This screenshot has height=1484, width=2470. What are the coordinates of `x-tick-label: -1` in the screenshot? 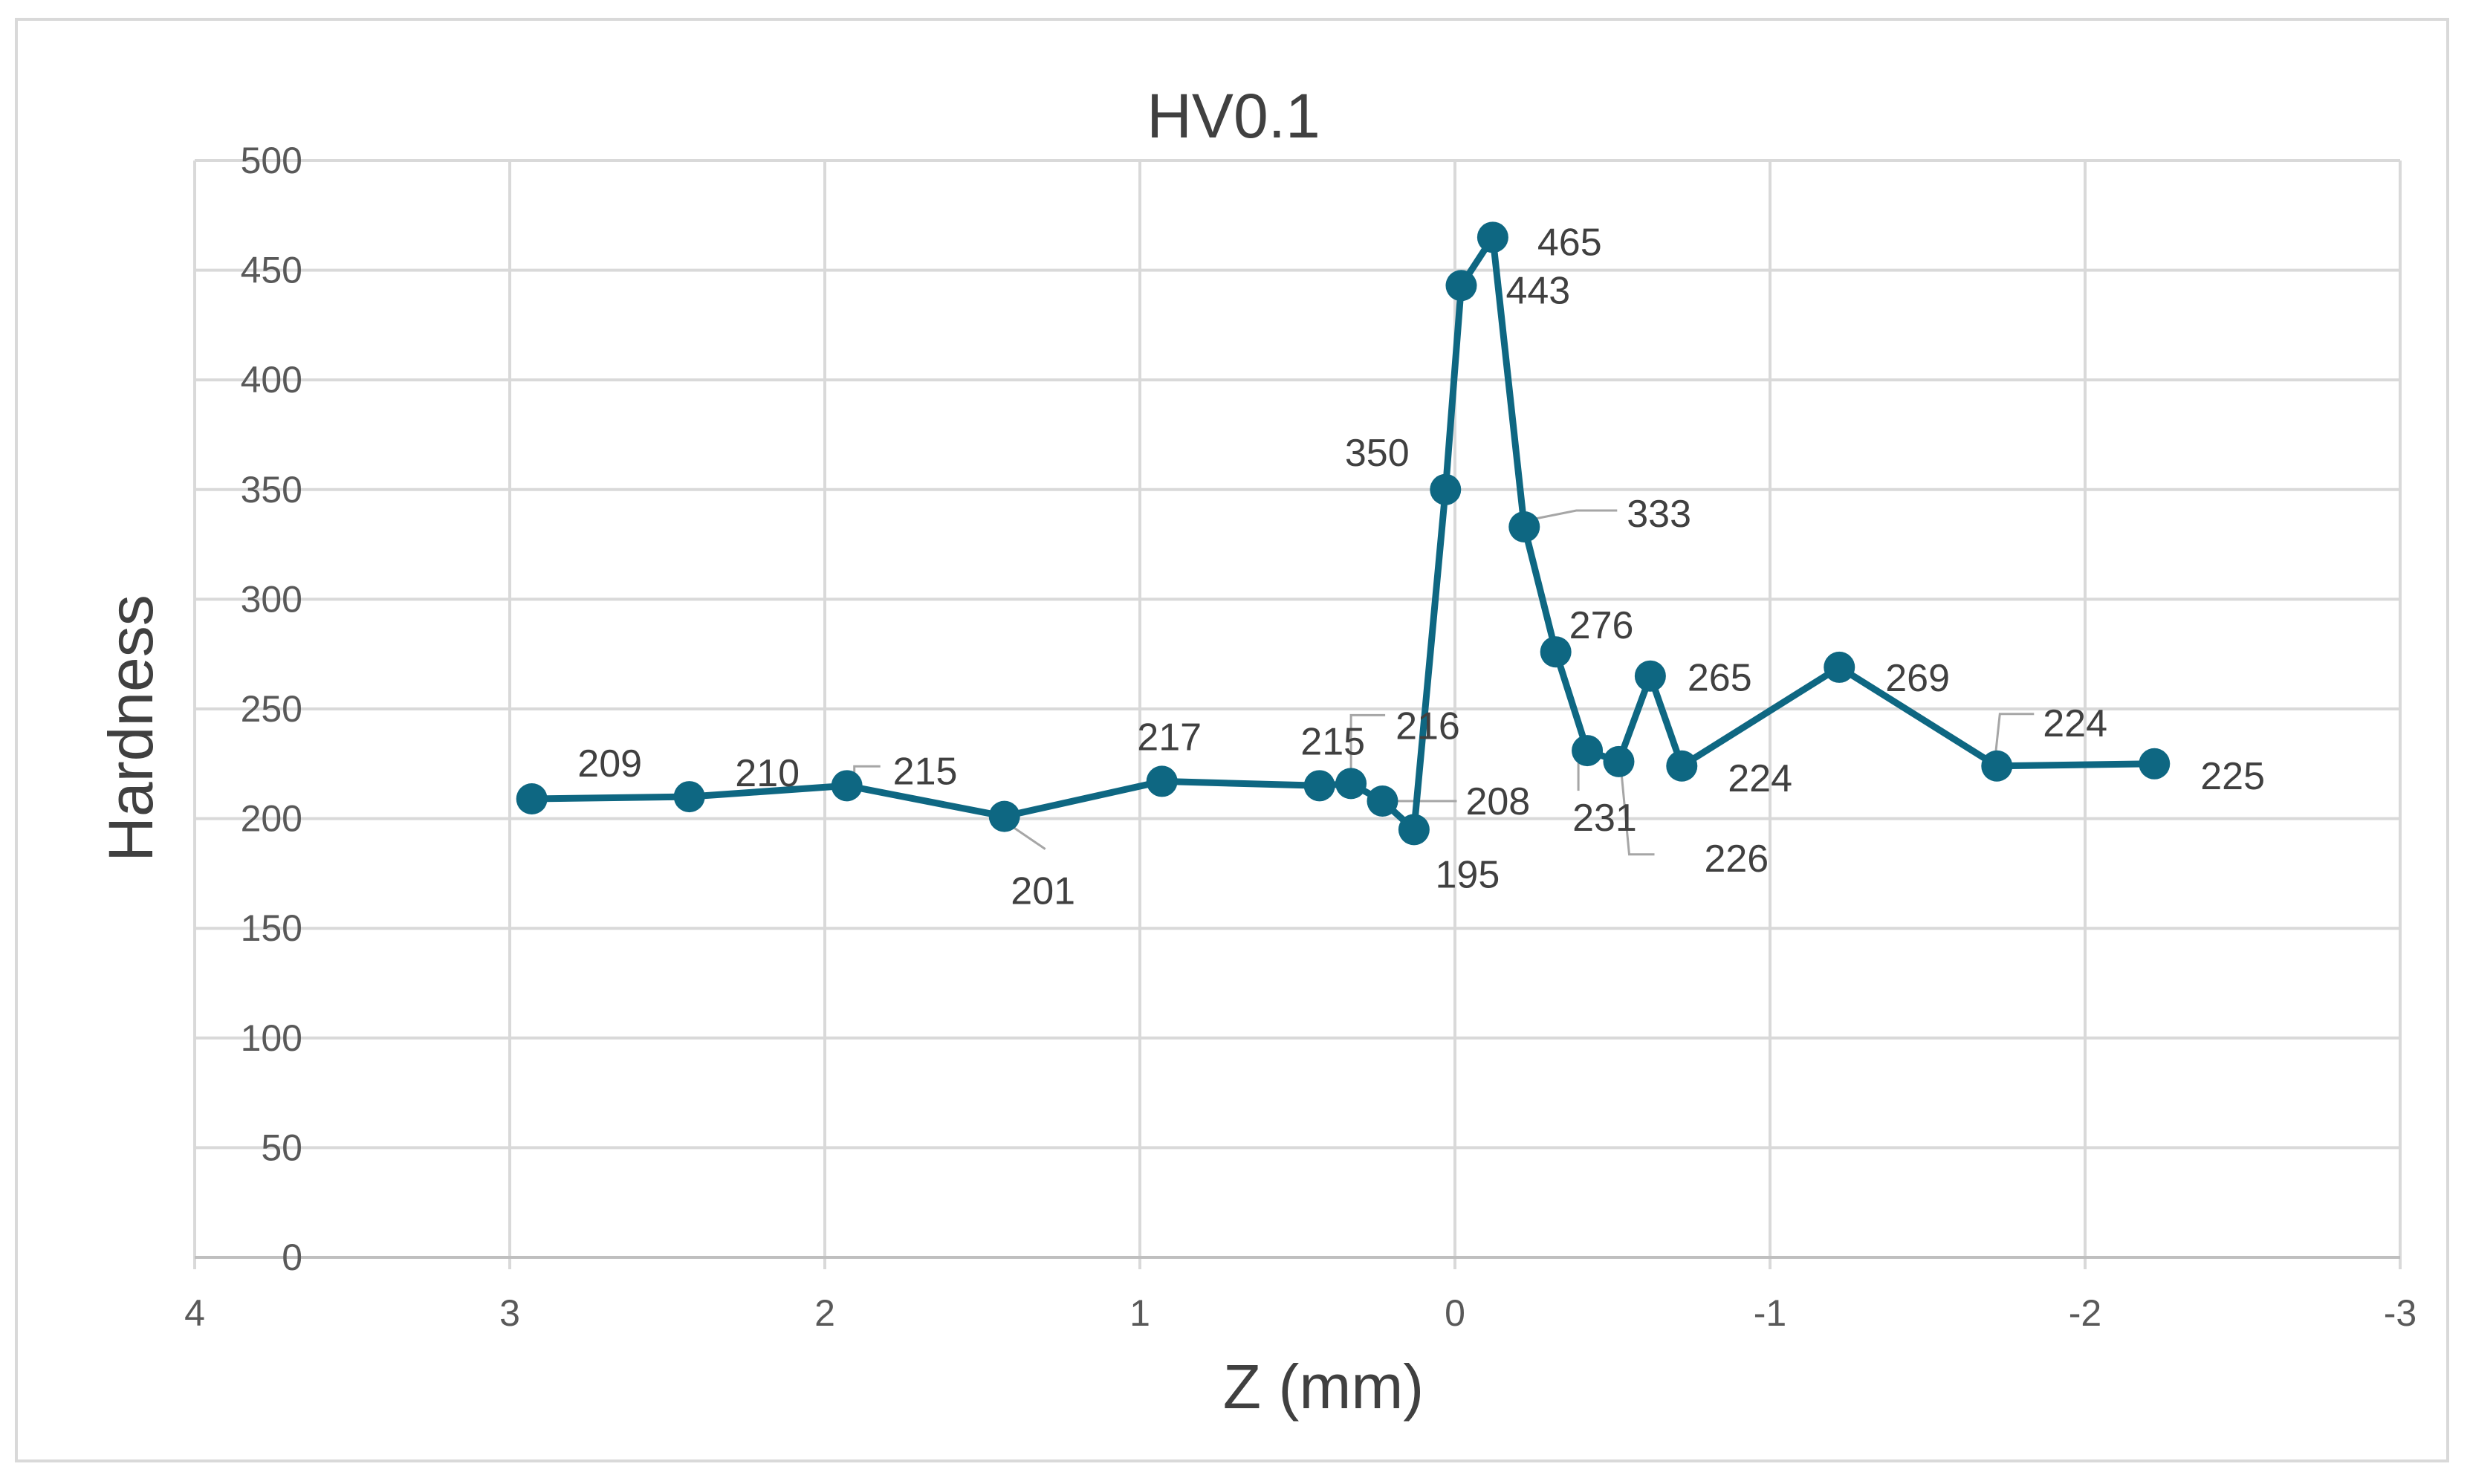 It's located at (1770, 1313).